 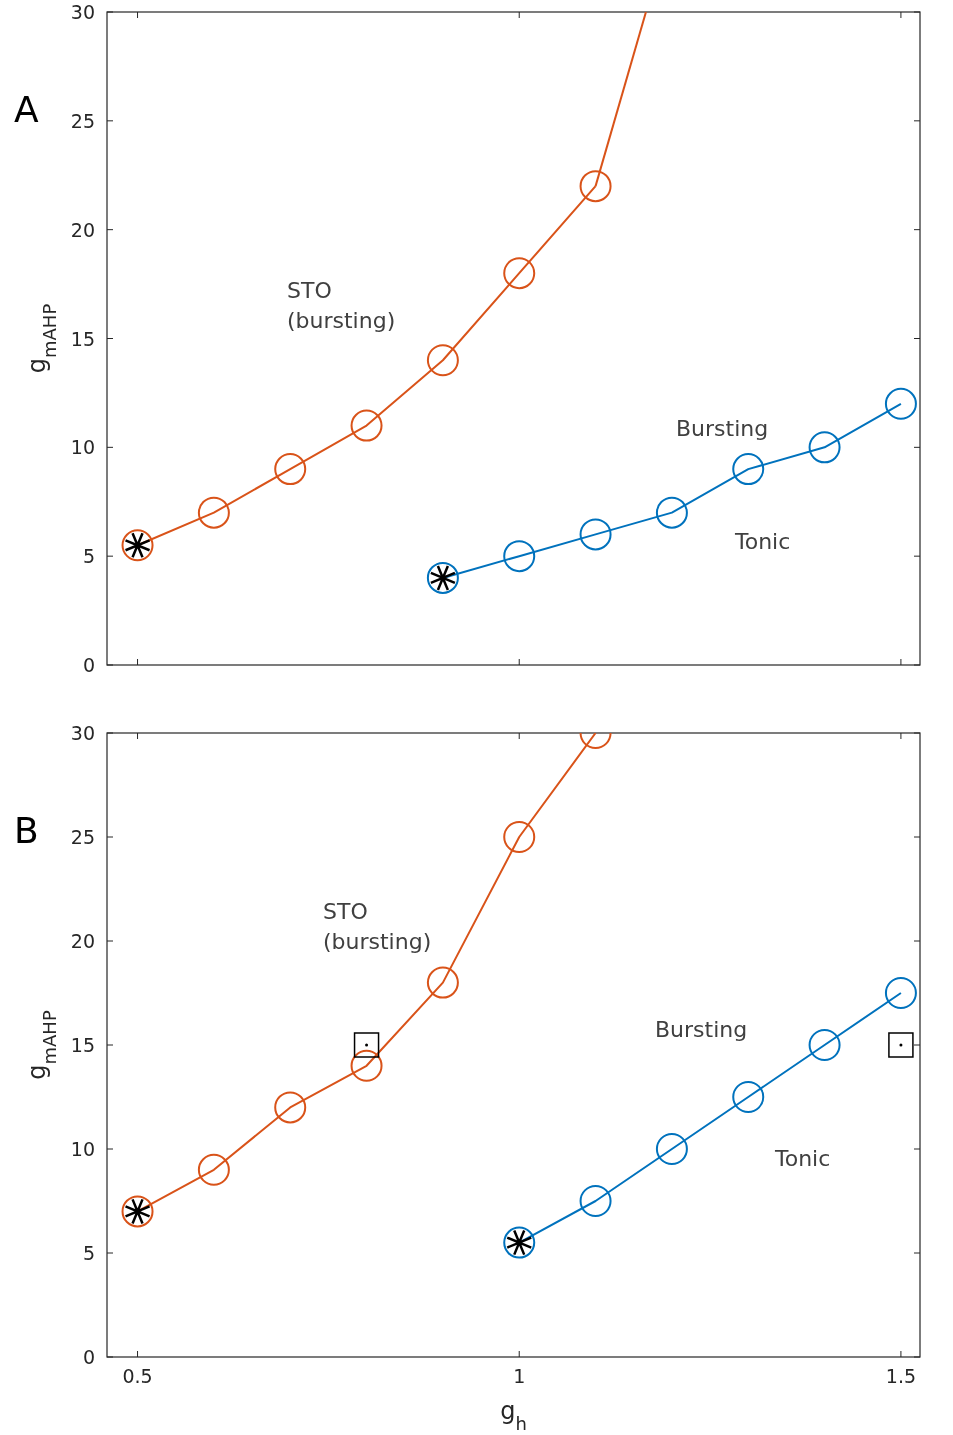 I want to click on x-axis-title: g$_{h}$, so click(x=513, y=1415).